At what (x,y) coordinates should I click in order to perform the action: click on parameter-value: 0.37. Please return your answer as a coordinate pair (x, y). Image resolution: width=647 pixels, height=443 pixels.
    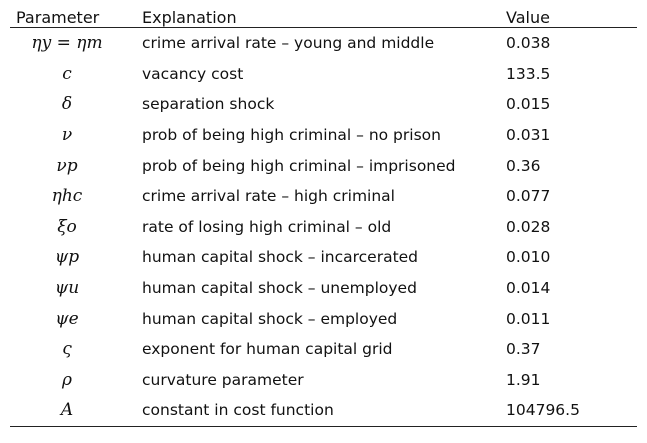
    Looking at the image, I should click on (523, 349).